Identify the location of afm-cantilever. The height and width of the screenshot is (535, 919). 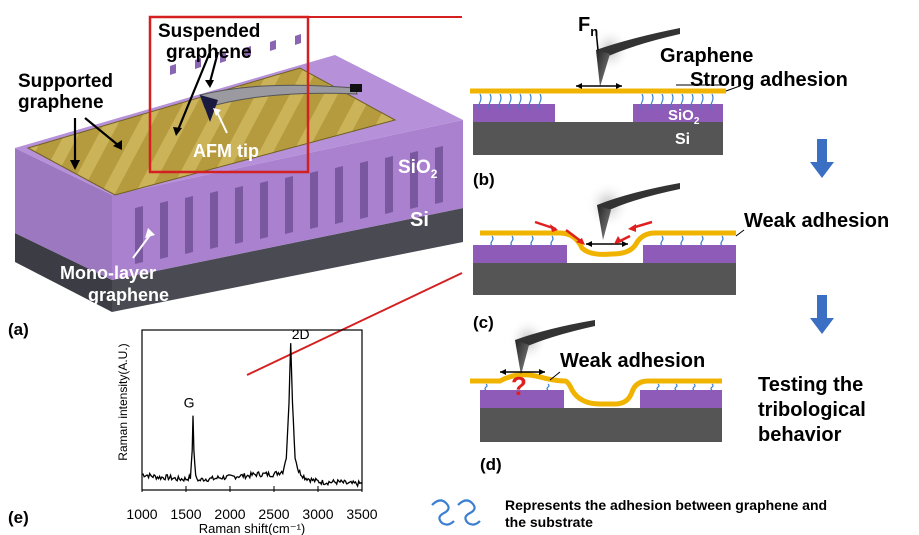
(278, 96).